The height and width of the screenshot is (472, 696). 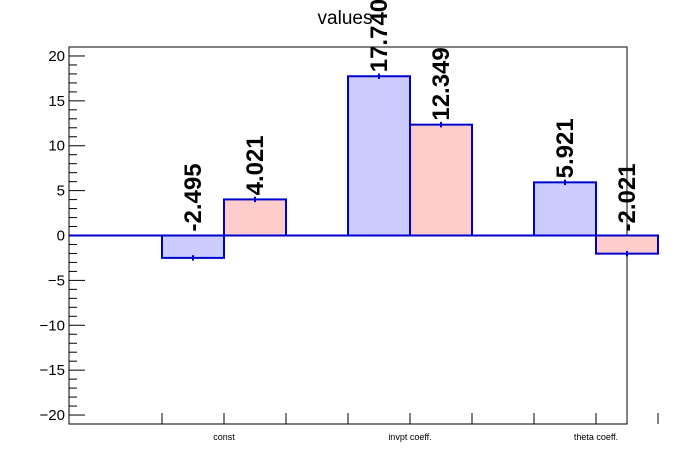 I want to click on data-label: -2.495, so click(x=193, y=197).